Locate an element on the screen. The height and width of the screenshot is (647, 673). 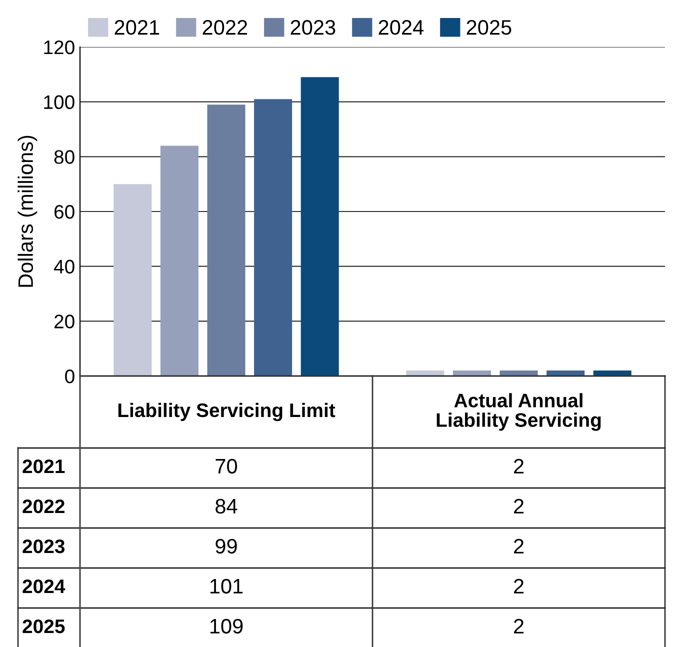
text: 2023 is located at coordinates (43, 546).